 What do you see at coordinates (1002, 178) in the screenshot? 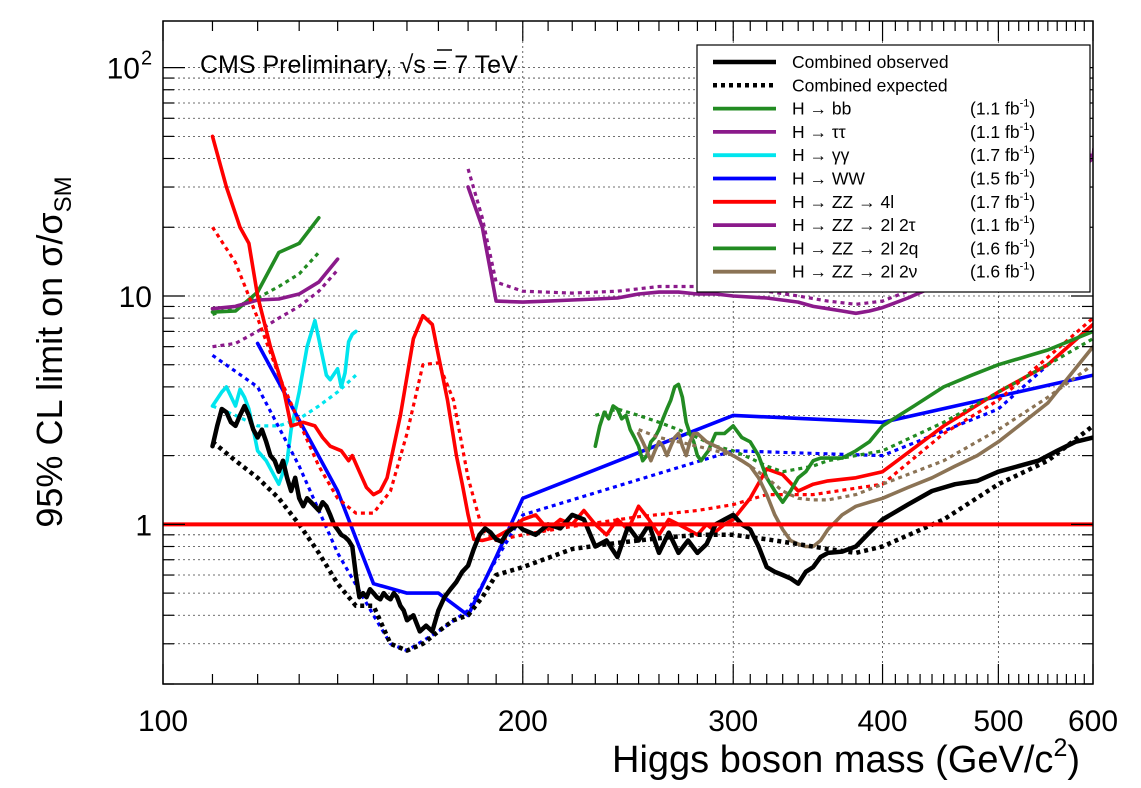
I see `legend-lumi: (1.5 fb-1)` at bounding box center [1002, 178].